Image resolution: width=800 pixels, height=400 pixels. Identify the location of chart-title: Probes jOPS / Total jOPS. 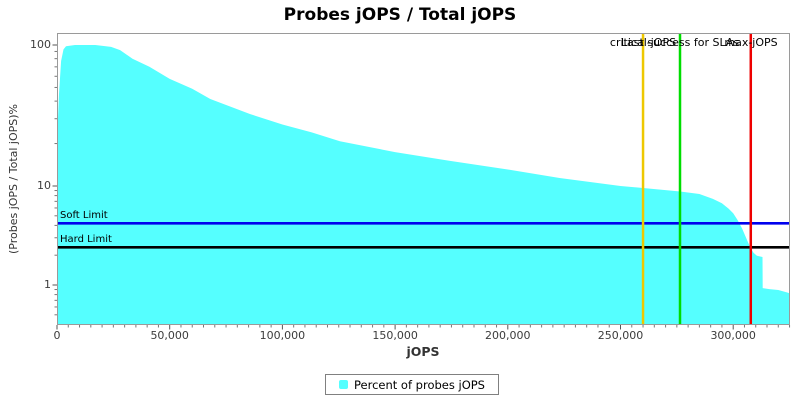
(400, 15).